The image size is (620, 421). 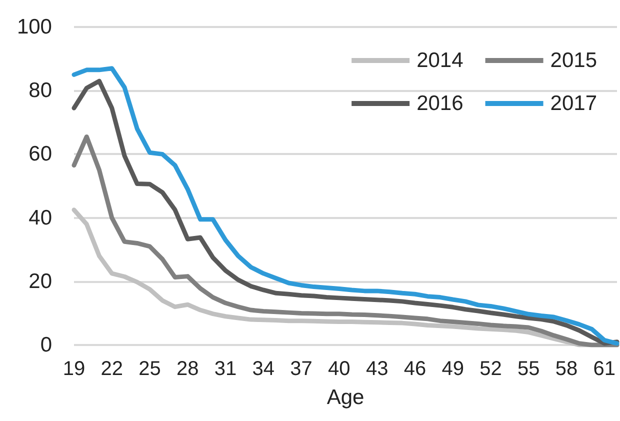 I want to click on x-tick-label: 34, so click(x=263, y=369).